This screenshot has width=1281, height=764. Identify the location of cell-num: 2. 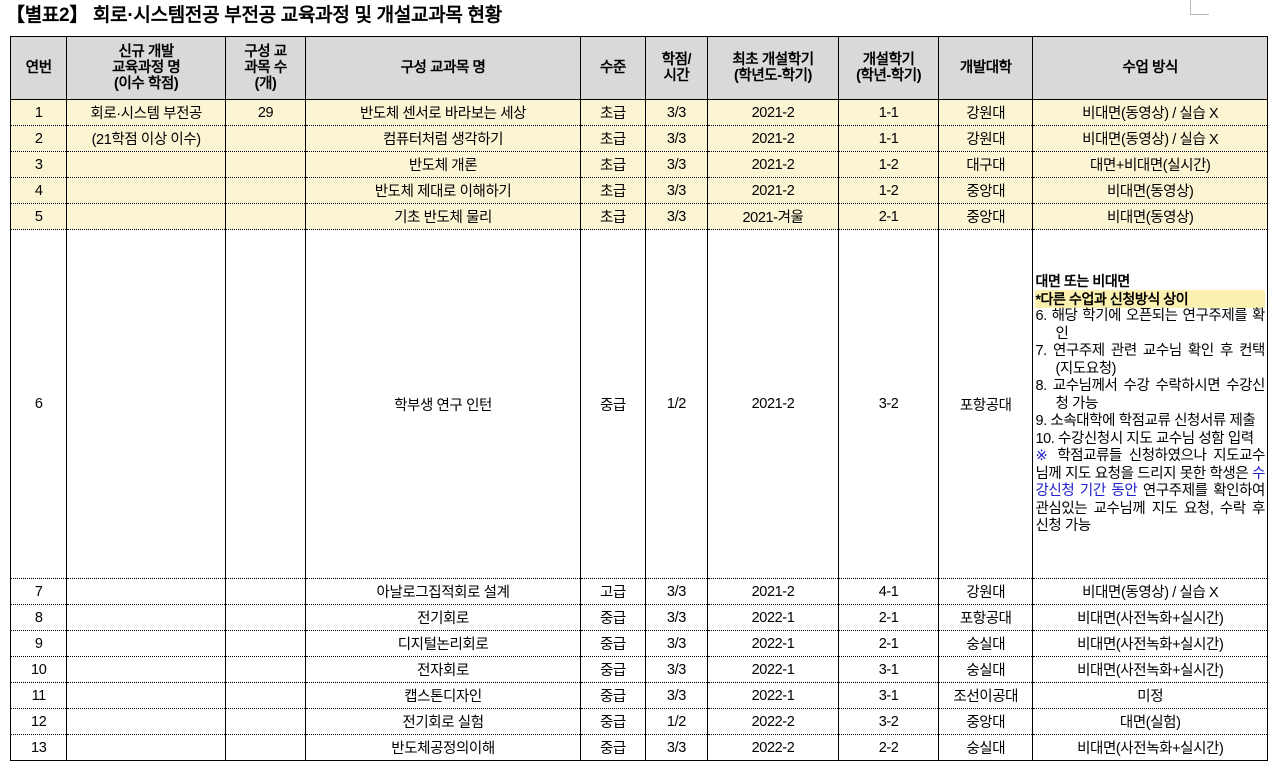
(38, 138).